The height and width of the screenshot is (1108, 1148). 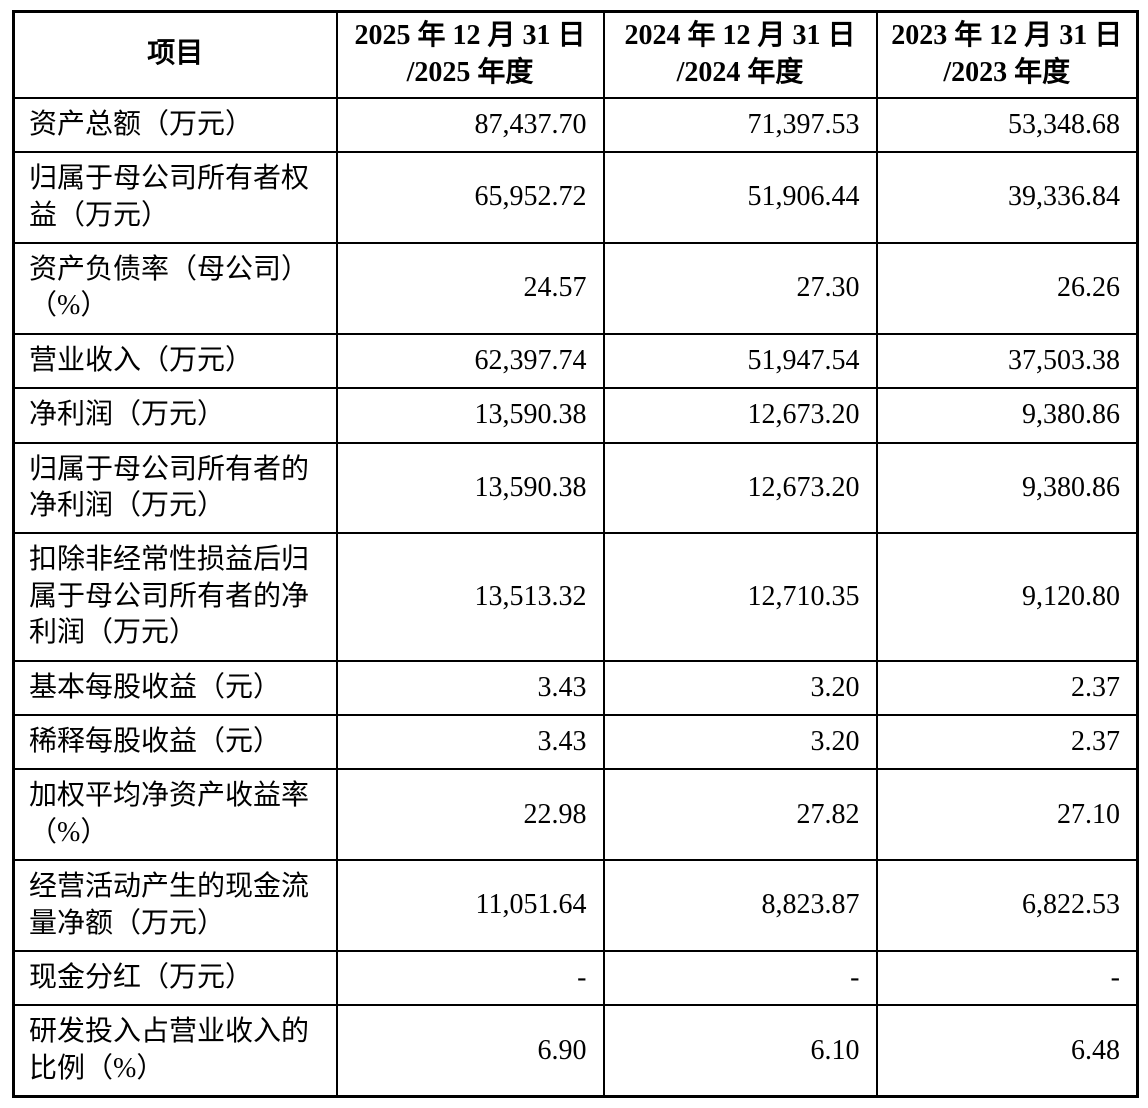 I want to click on row-label: 扣除非经常性损益后归 属于母公司所有者的净 利润（万元）, so click(x=175, y=597).